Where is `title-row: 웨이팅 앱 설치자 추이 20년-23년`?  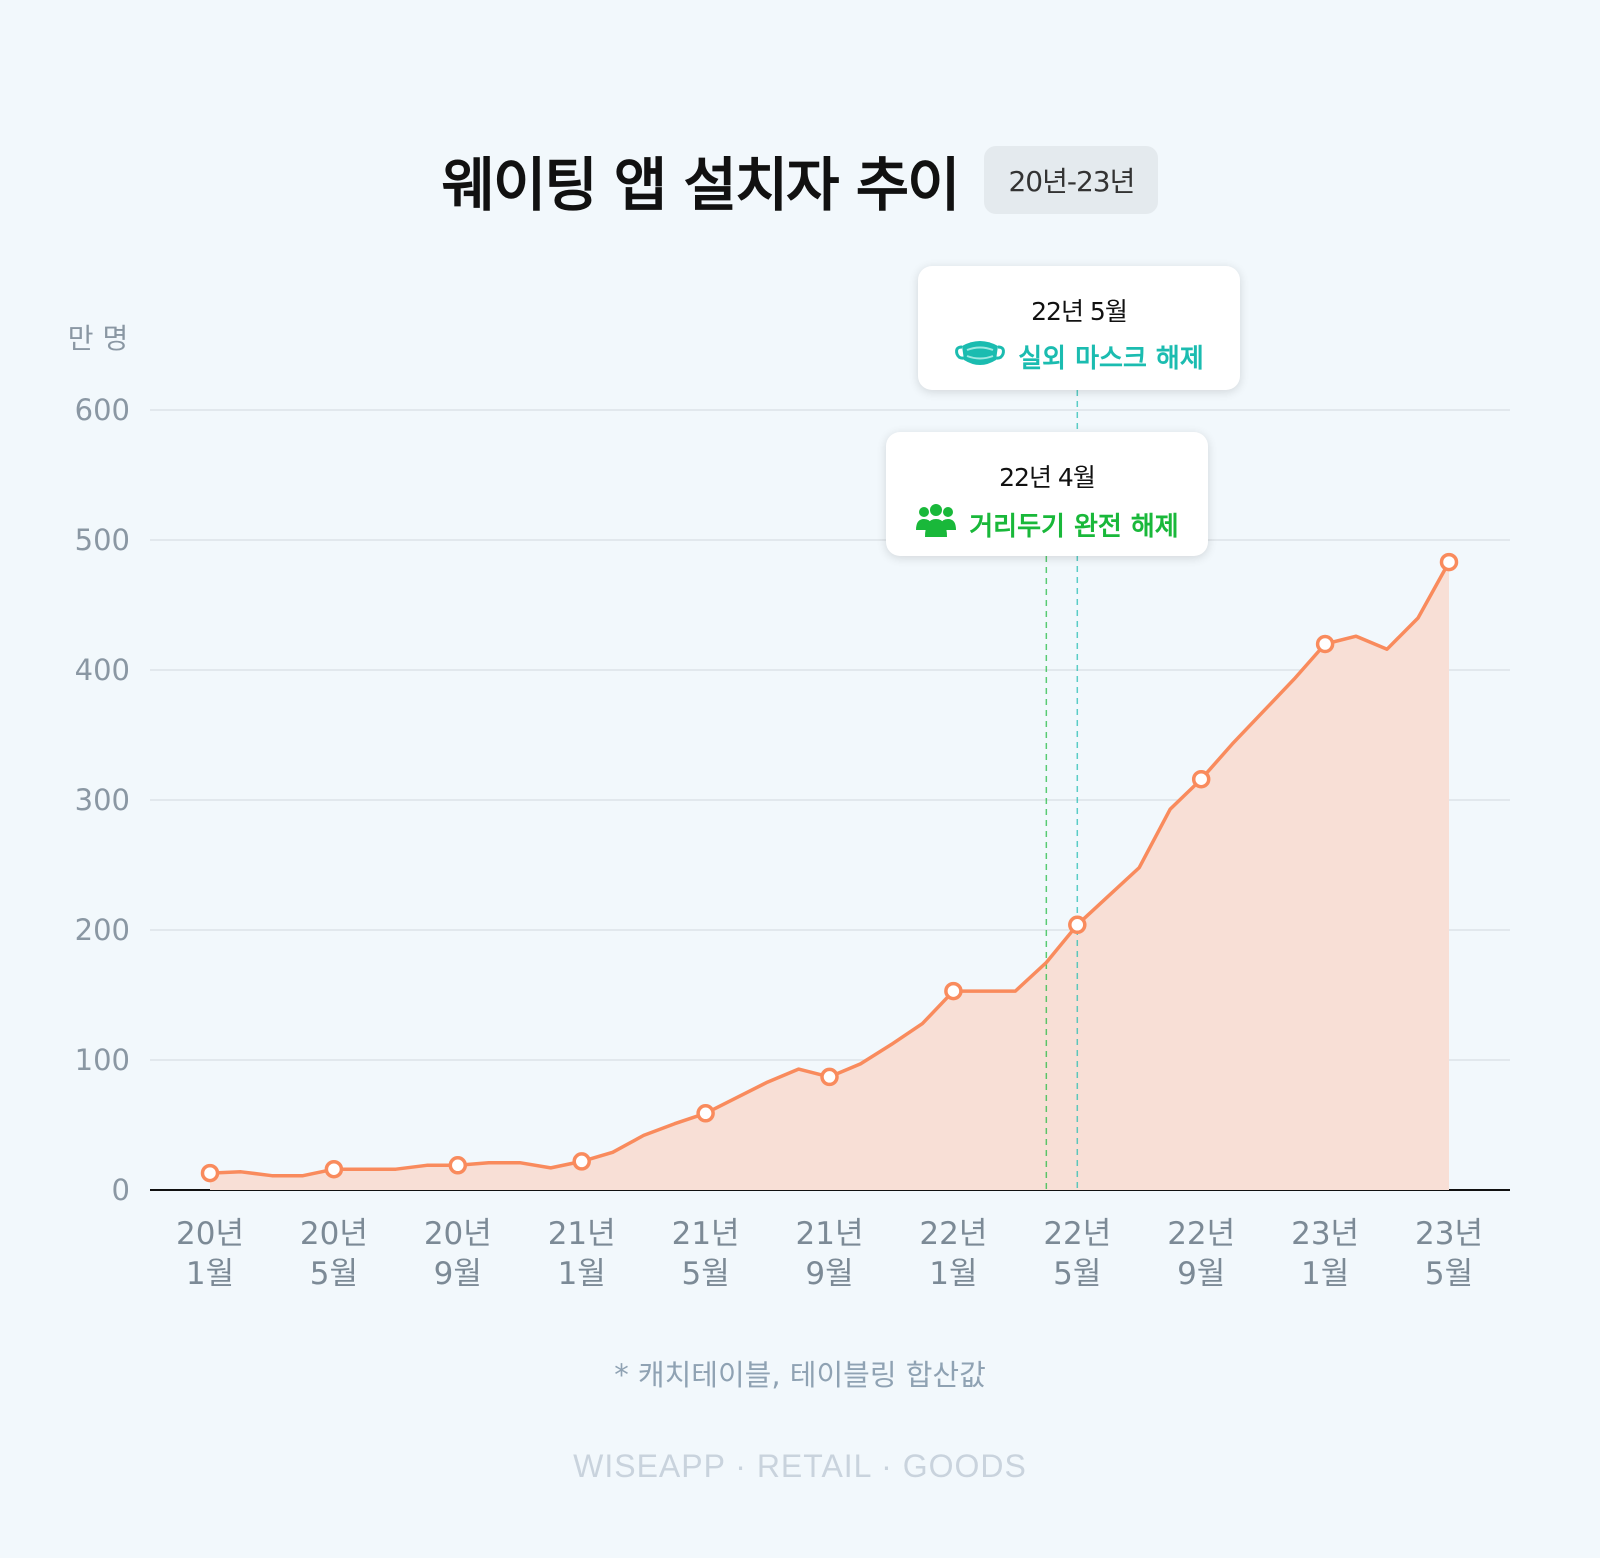
title-row: 웨이팅 앱 설치자 추이 20년-23년 is located at coordinates (800, 180).